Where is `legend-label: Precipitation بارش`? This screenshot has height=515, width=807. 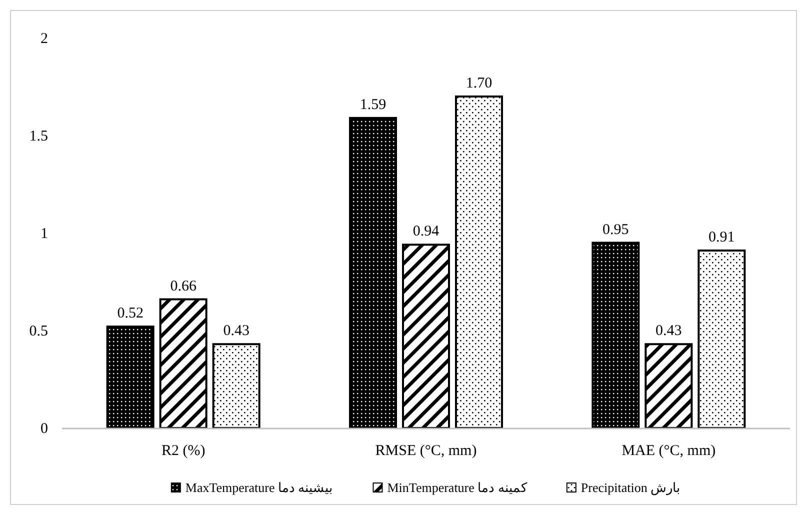 legend-label: Precipitation بارش is located at coordinates (630, 488).